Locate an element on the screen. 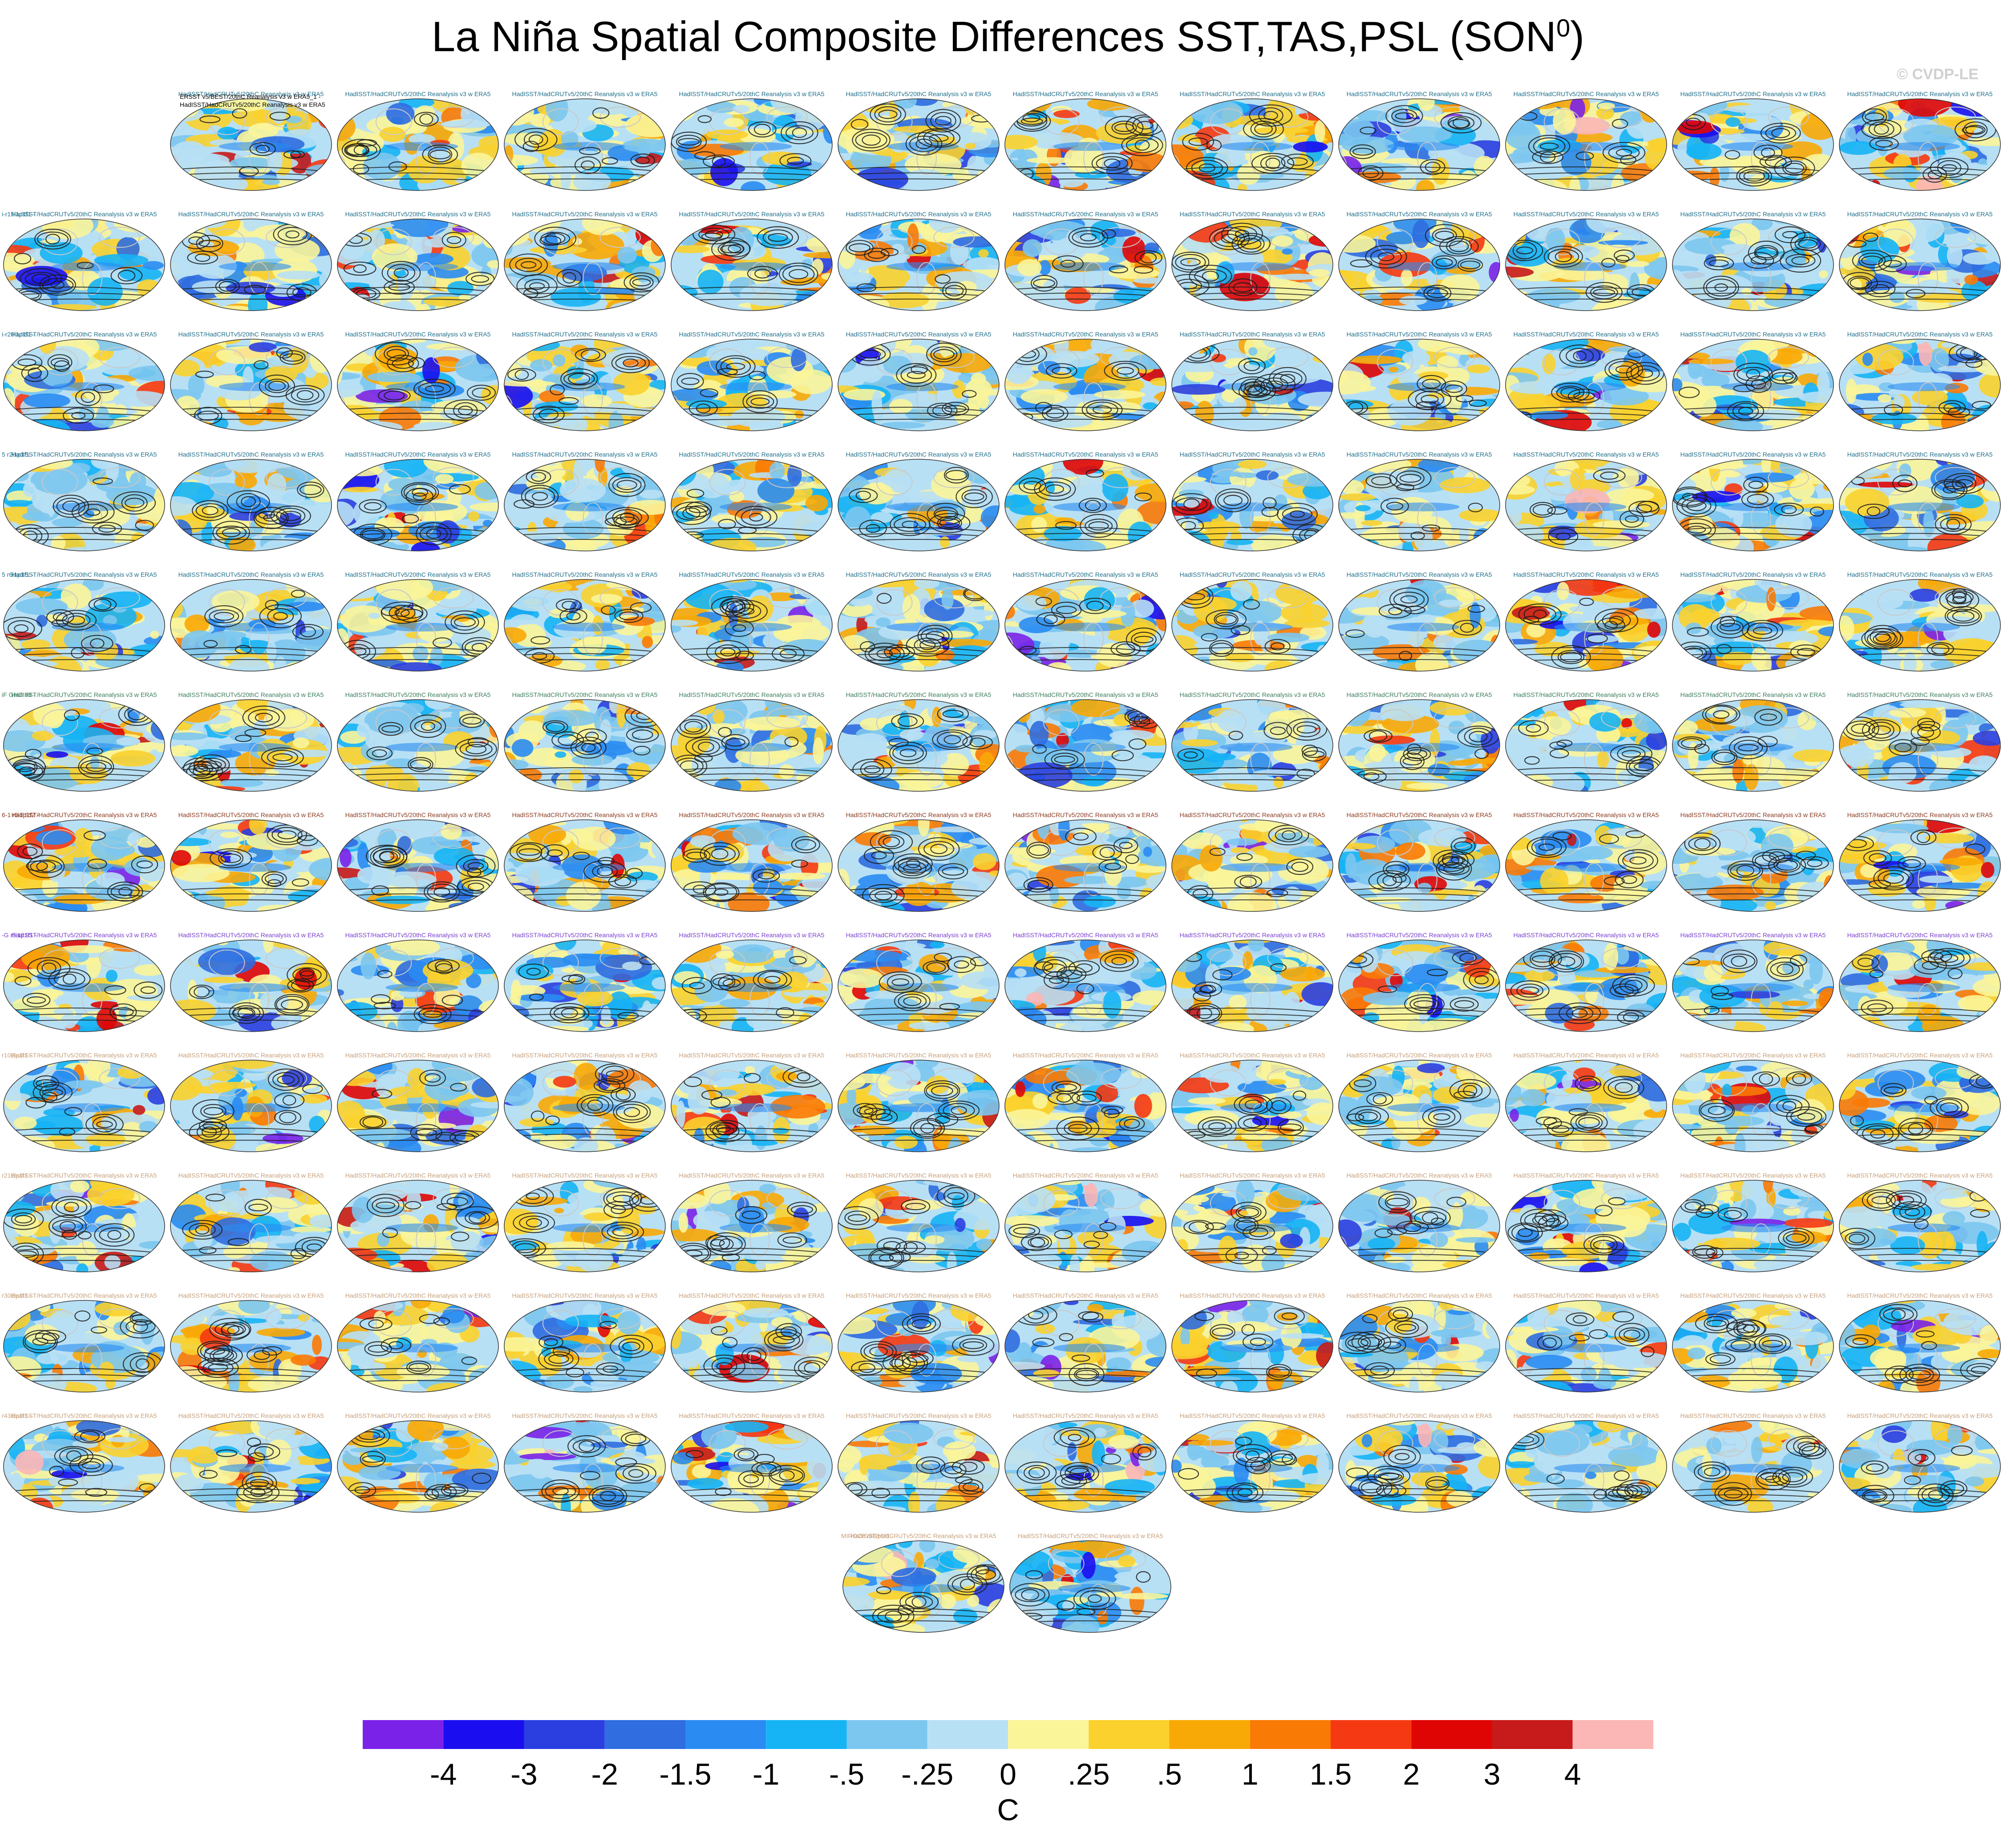 The height and width of the screenshot is (1834, 2016). panel-row-label: r43i1p1f1 - is located at coordinates (17, 1415).